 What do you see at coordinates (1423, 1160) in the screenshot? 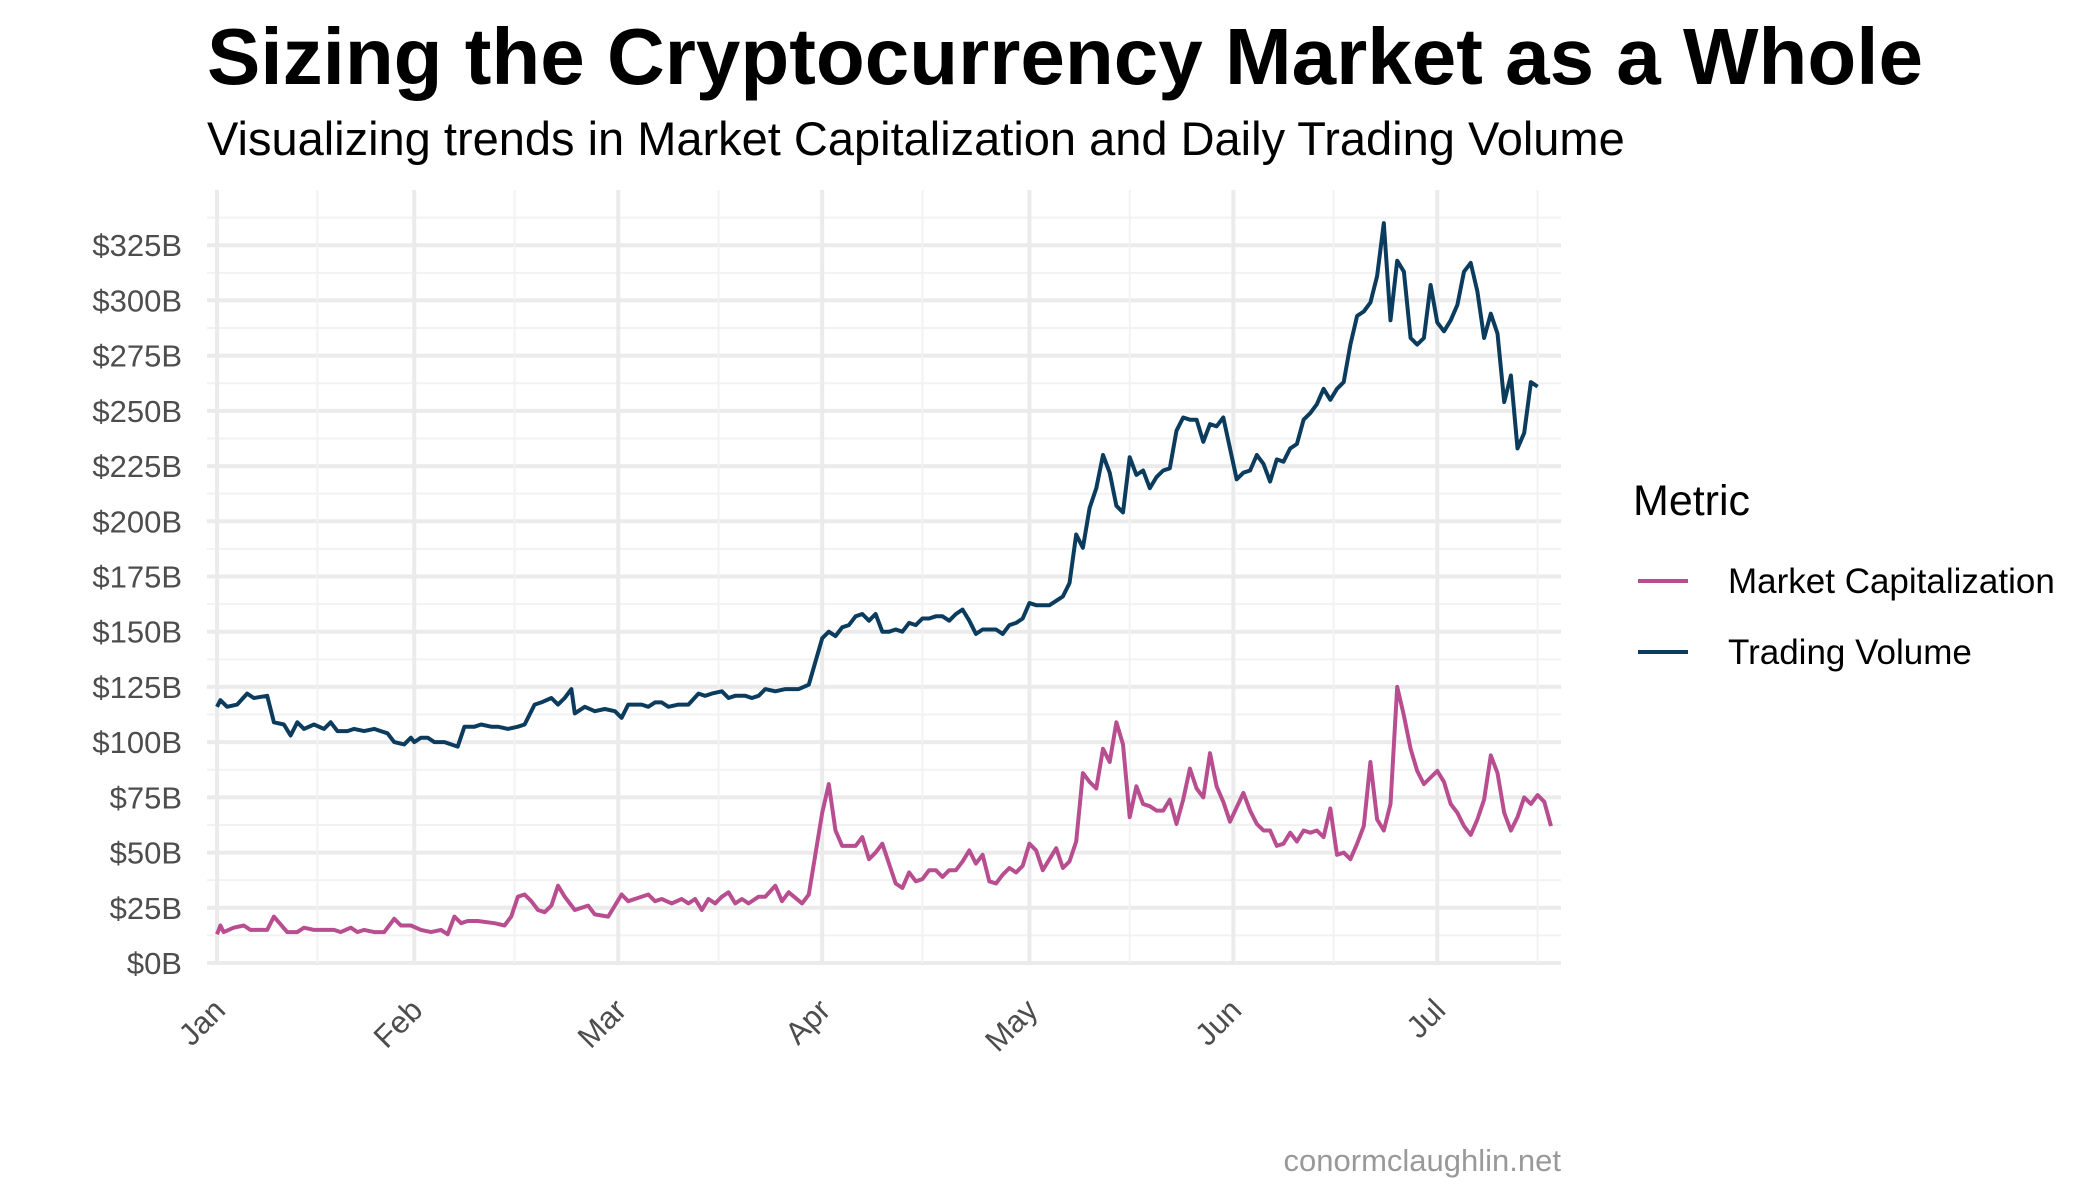
I see `caption: conormclaughlin.net` at bounding box center [1423, 1160].